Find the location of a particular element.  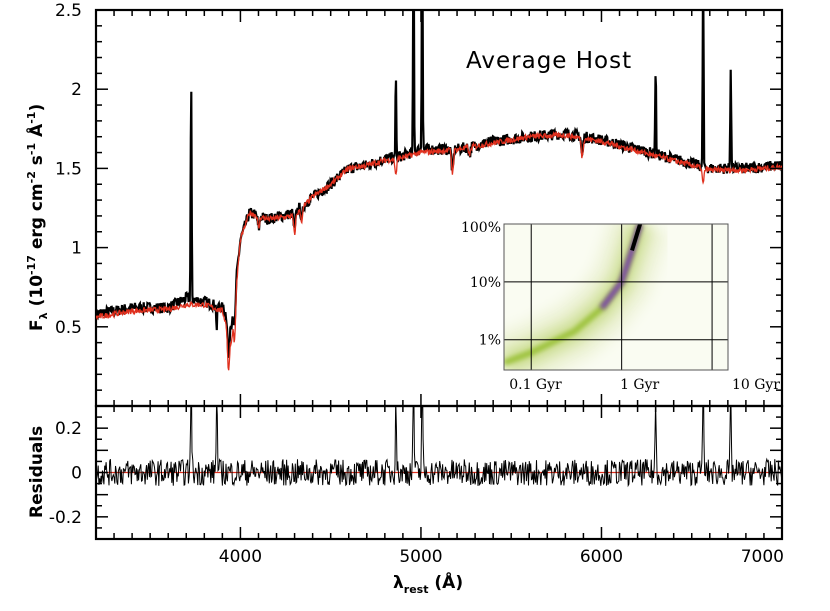

y-label-exp2: -2 is located at coordinates (31, 177).